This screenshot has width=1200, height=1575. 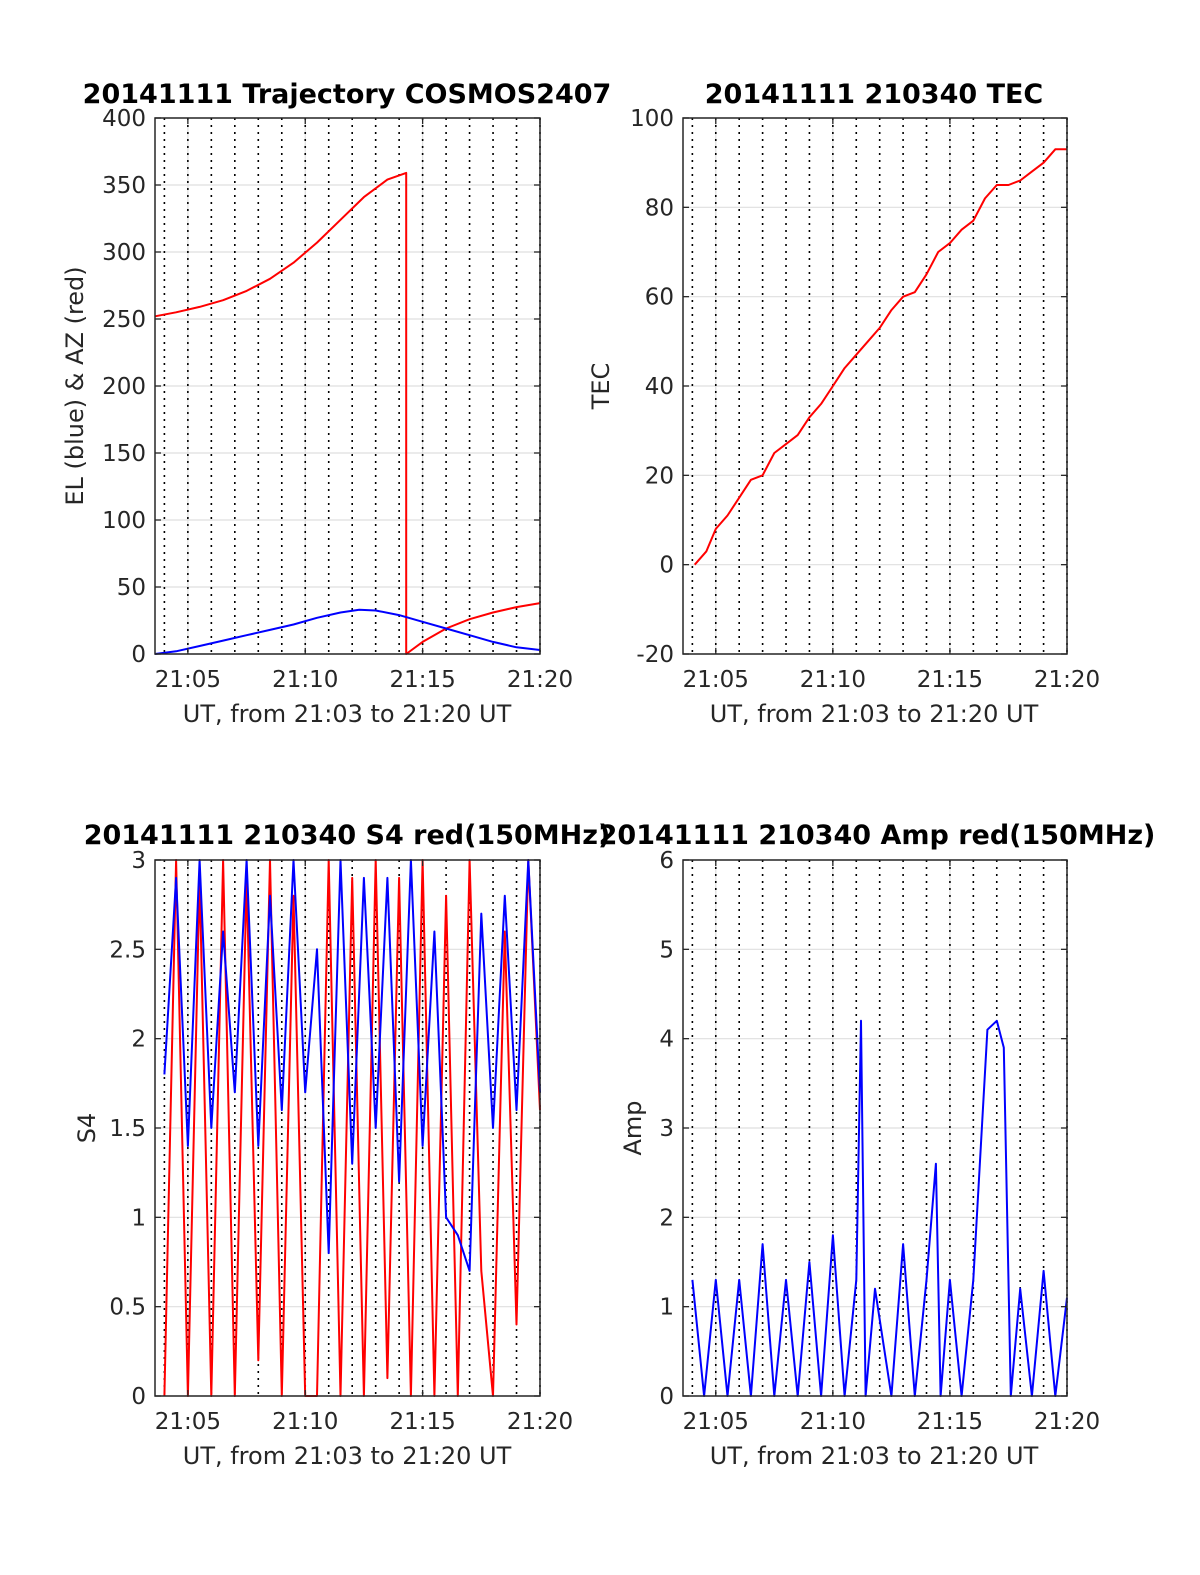 I want to click on y-axis-label: TEC, so click(x=601, y=387).